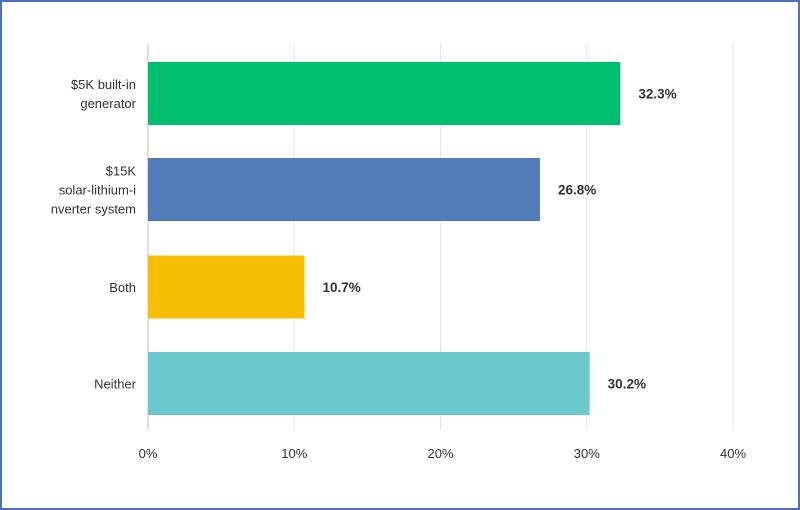  What do you see at coordinates (733, 453) in the screenshot?
I see `x-tick-label: 40%` at bounding box center [733, 453].